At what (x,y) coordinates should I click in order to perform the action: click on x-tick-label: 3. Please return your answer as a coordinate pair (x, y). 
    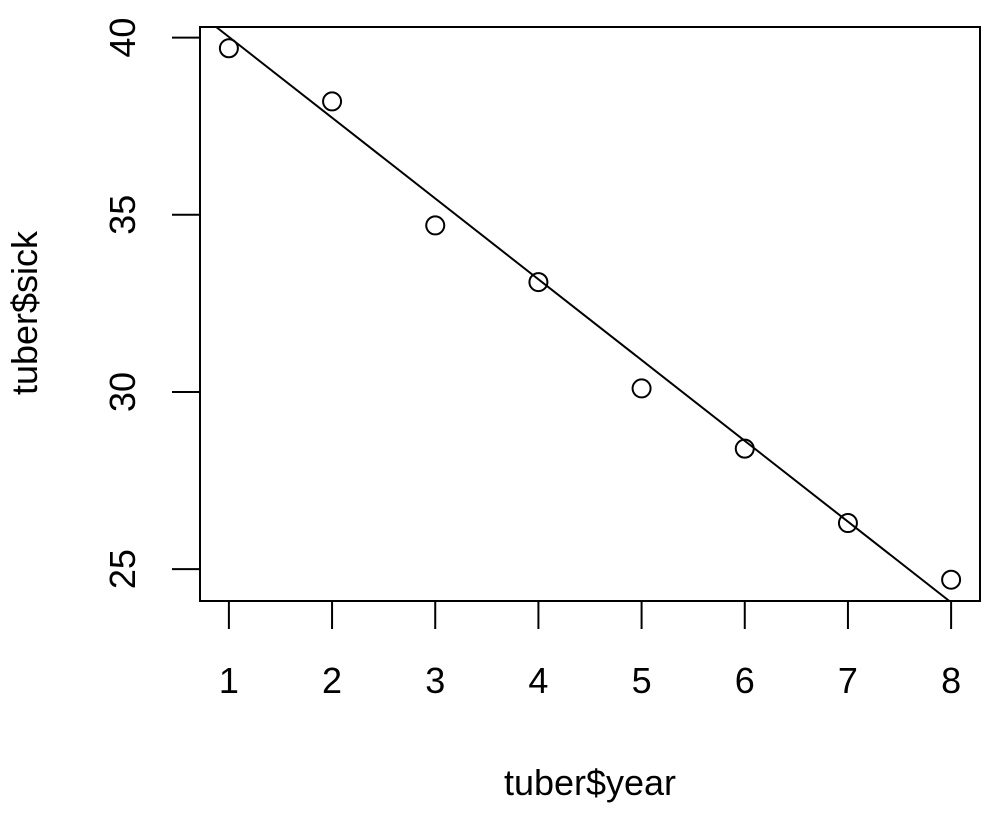
    Looking at the image, I should click on (435, 680).